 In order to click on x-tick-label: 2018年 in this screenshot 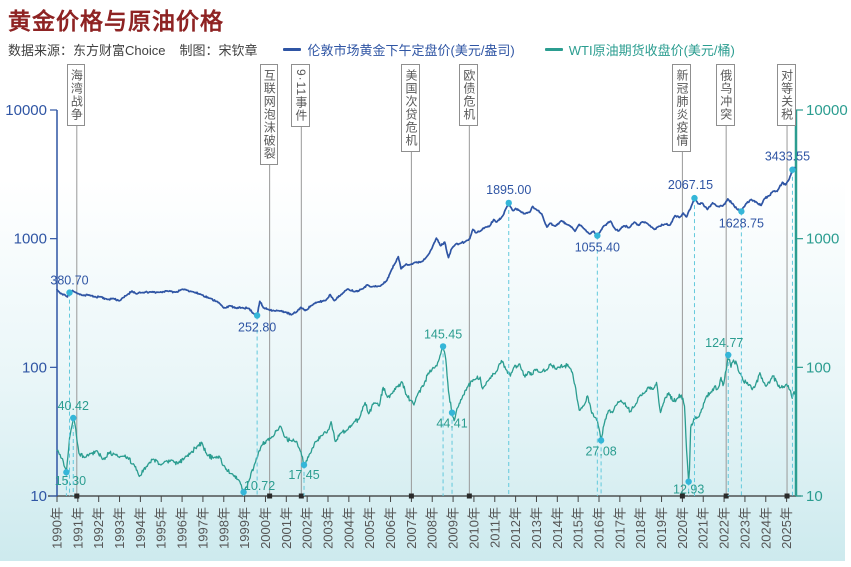, I will do `click(640, 528)`.